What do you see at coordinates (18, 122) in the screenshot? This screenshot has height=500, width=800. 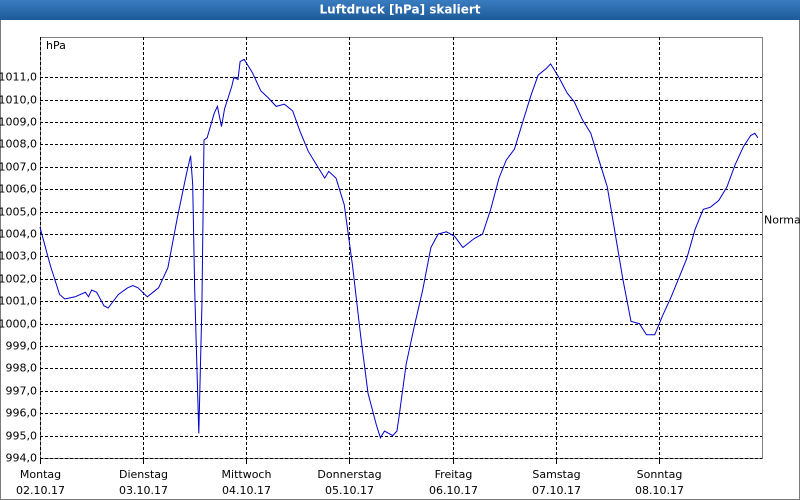 I see `y-tick-label: 1009,0` at bounding box center [18, 122].